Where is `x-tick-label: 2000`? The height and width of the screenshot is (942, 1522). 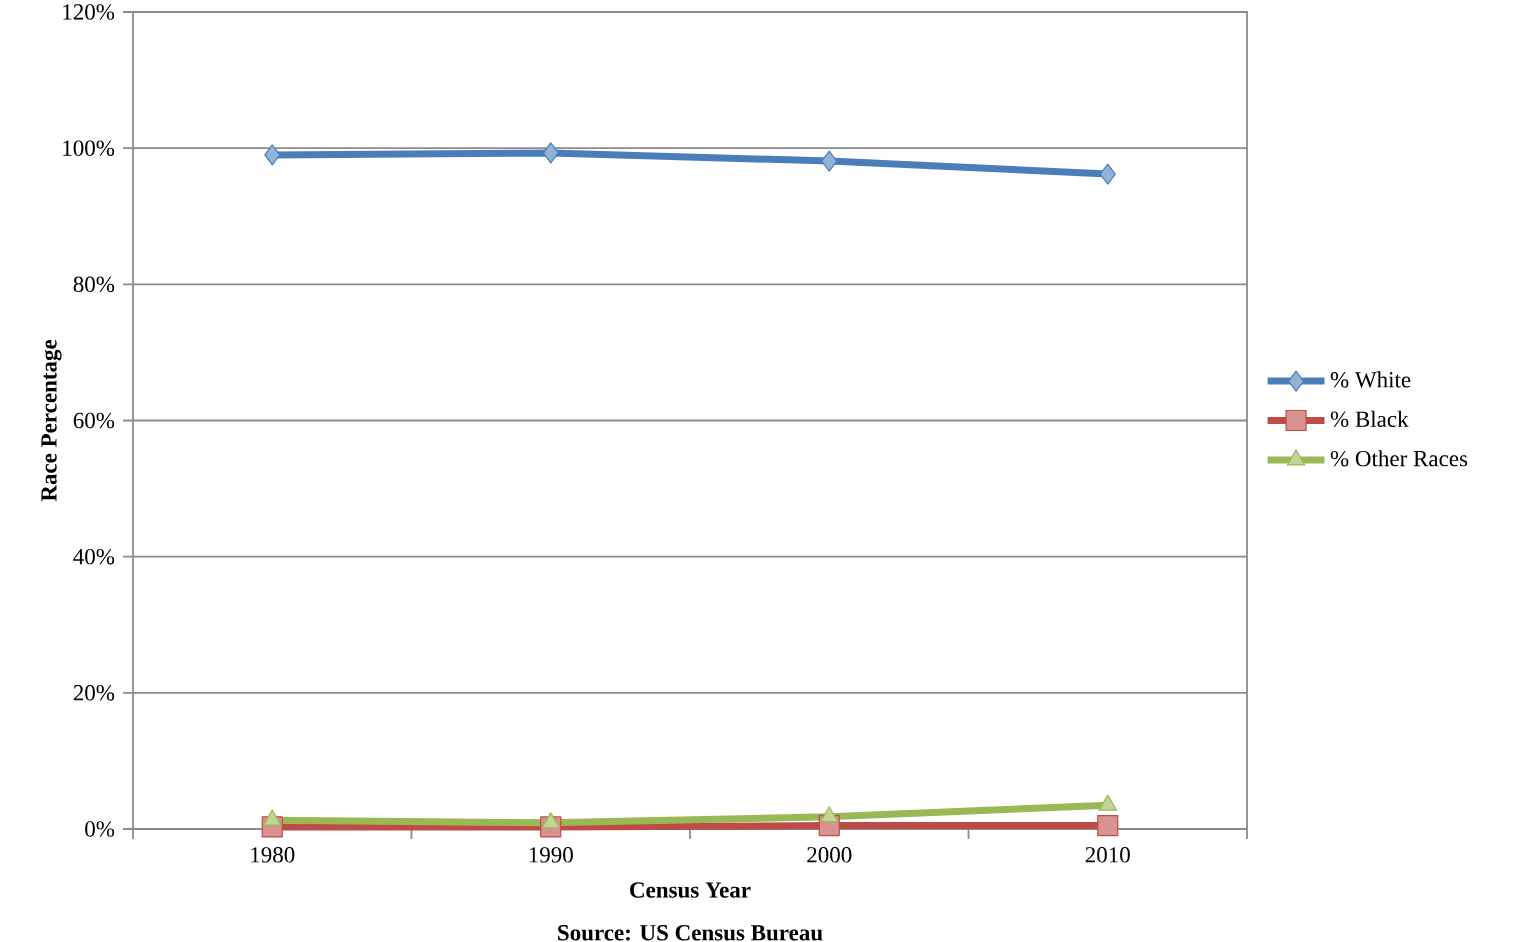
x-tick-label: 2000 is located at coordinates (829, 855).